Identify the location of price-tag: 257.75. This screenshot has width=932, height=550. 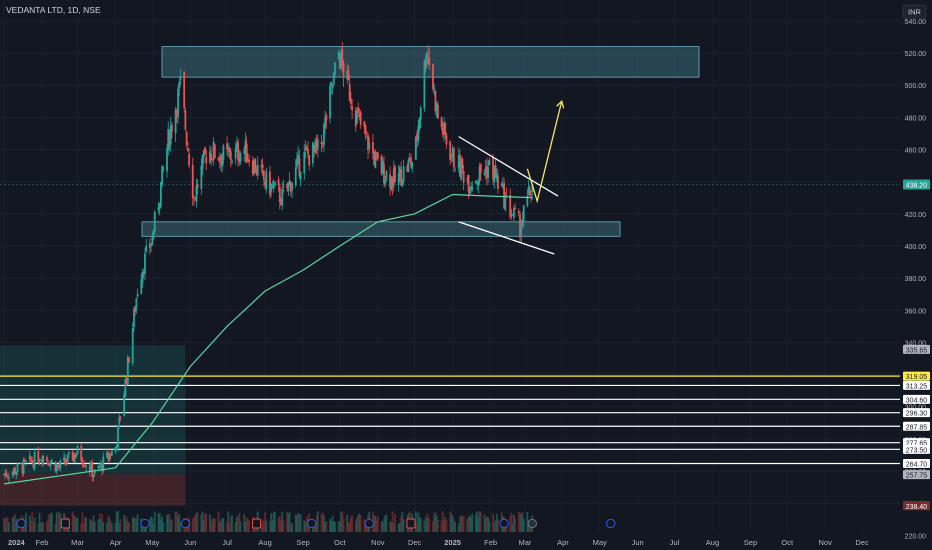
(916, 475).